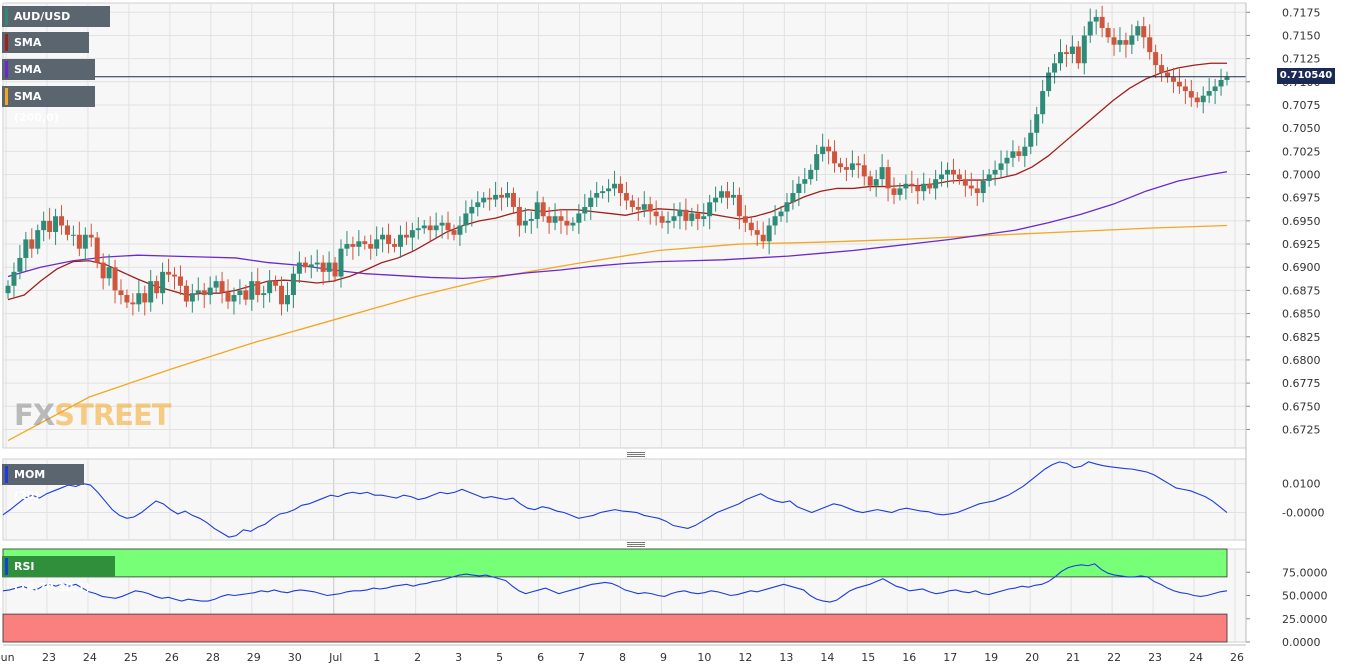 Image resolution: width=1345 pixels, height=669 pixels. What do you see at coordinates (6, 96) in the screenshot?
I see `legend-sma200-swatch` at bounding box center [6, 96].